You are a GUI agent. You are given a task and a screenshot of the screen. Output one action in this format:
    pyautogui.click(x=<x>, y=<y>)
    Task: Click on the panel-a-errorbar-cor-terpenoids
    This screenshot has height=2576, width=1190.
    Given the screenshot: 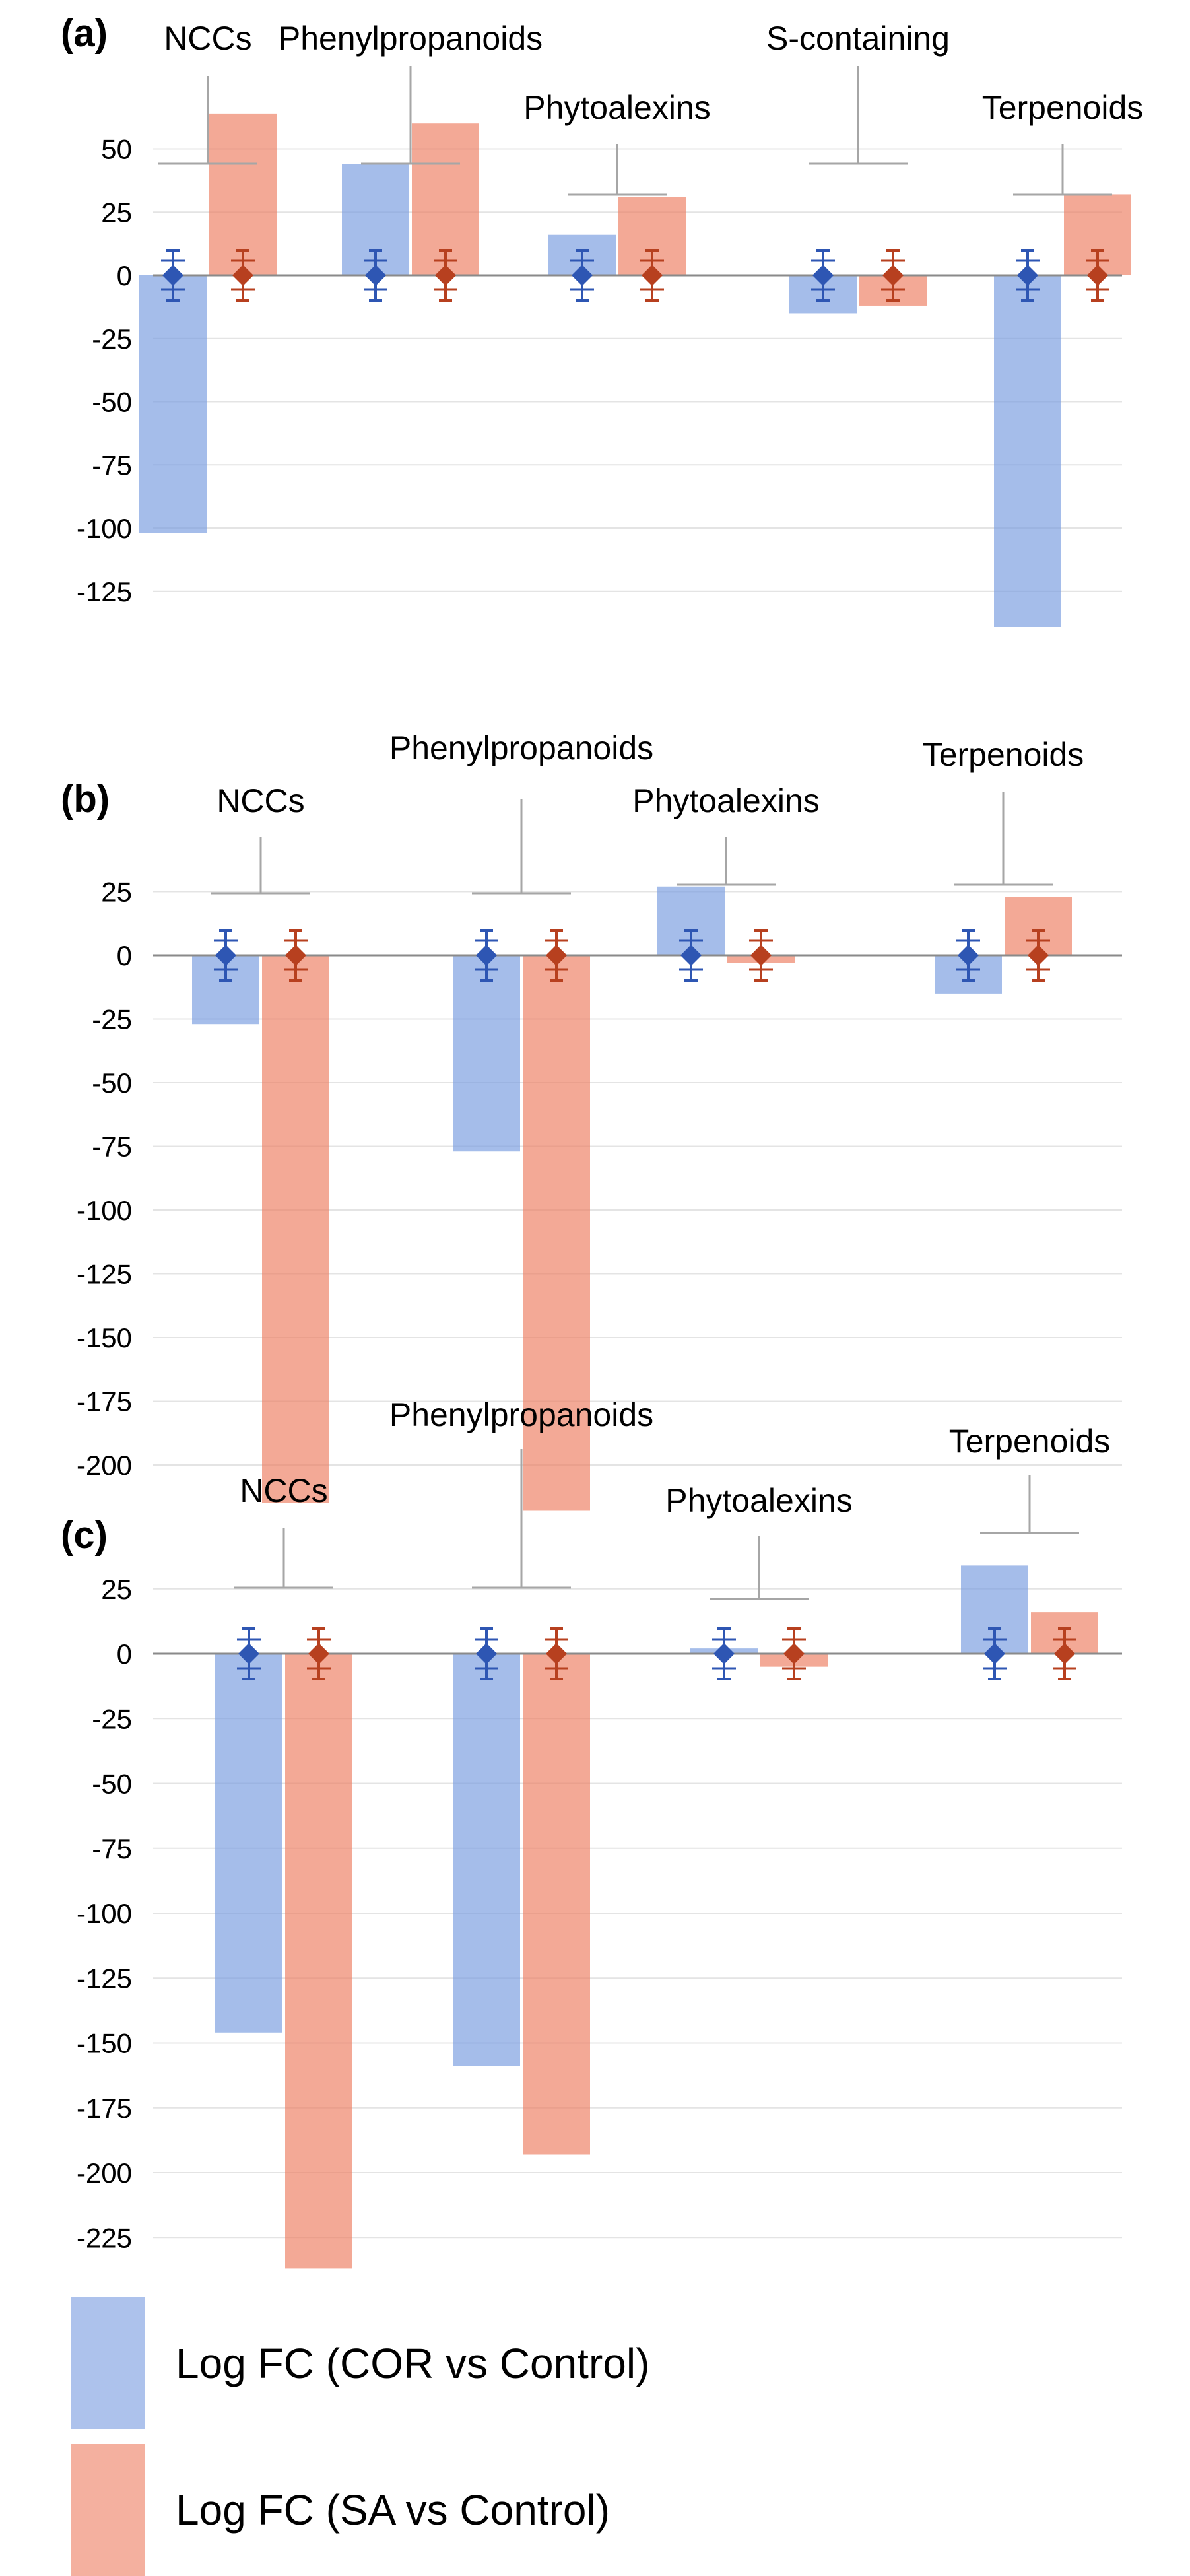 What is the action you would take?
    pyautogui.click(x=1028, y=275)
    